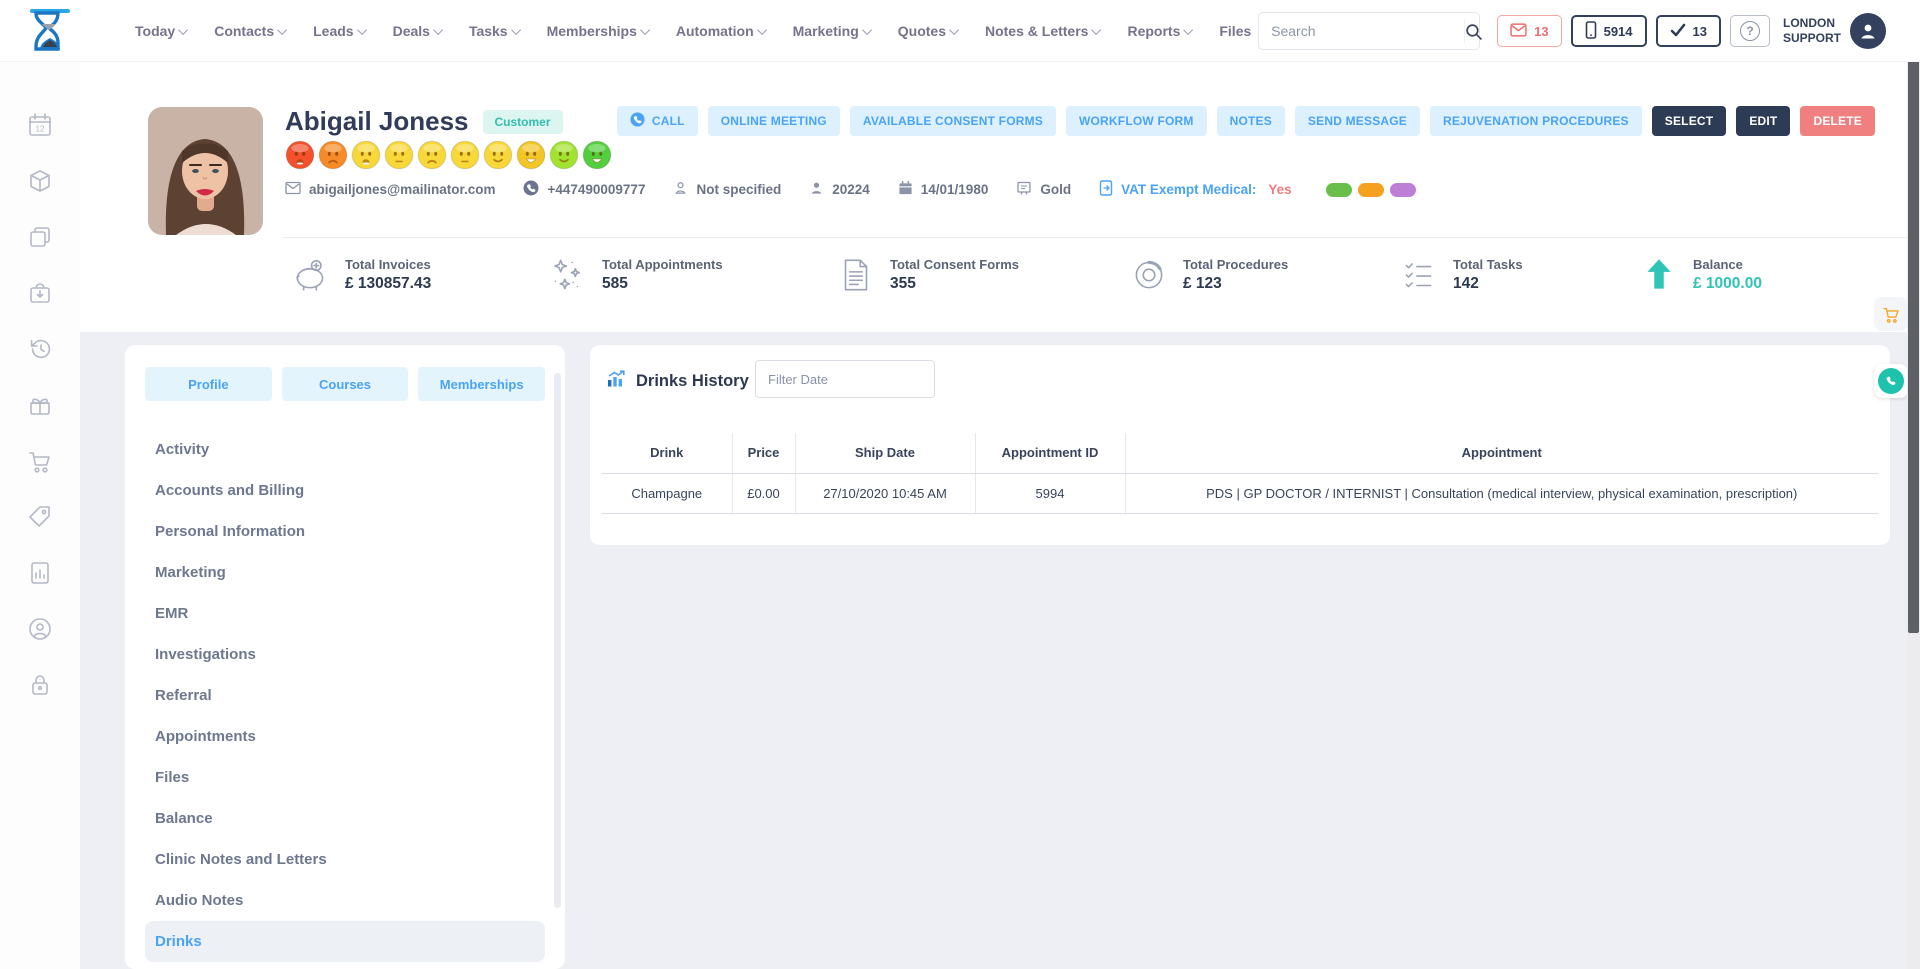  I want to click on report-chart-icon, so click(40, 573).